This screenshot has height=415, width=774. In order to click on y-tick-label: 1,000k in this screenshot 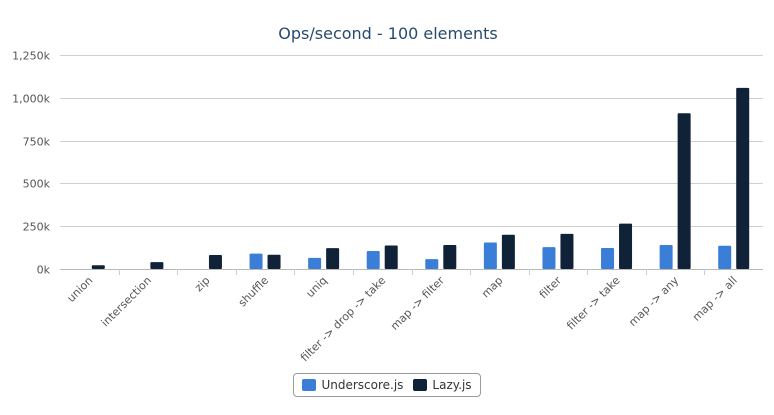, I will do `click(31, 99)`.